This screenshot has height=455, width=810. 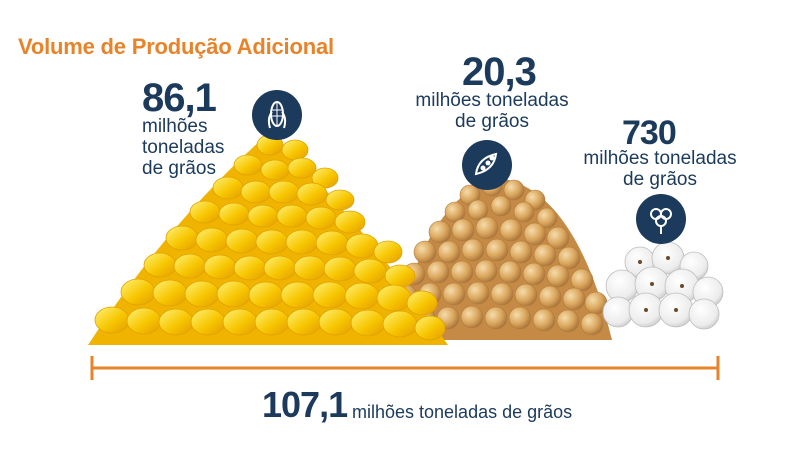 What do you see at coordinates (405, 368) in the screenshot?
I see `total-range-line` at bounding box center [405, 368].